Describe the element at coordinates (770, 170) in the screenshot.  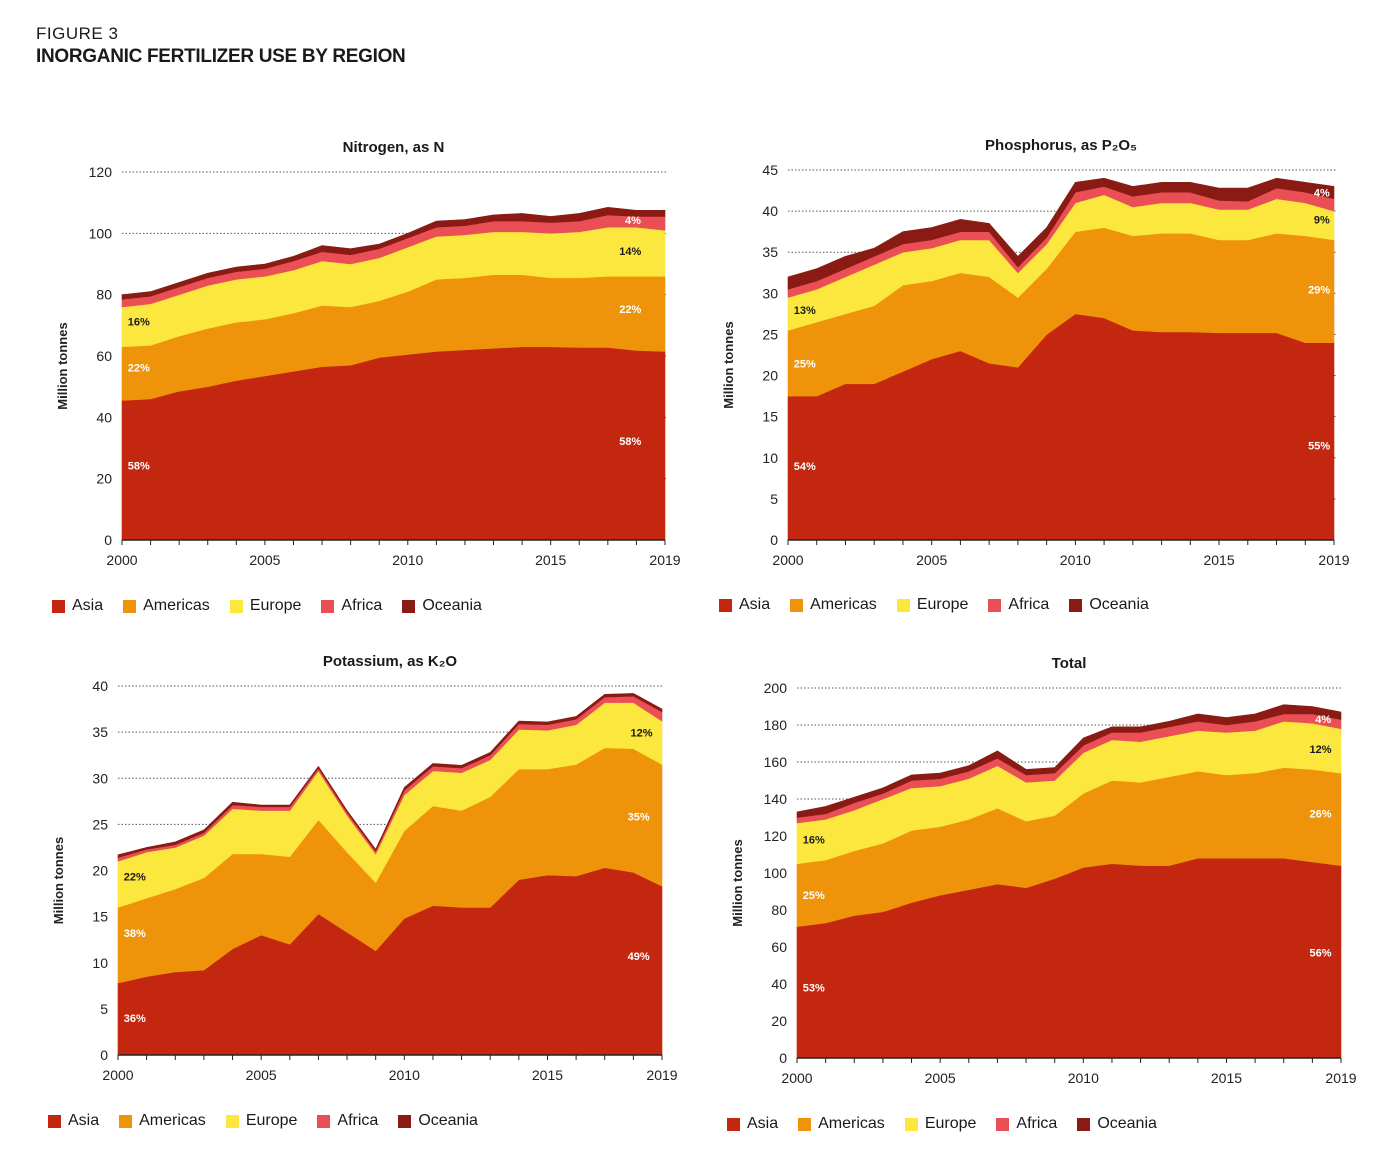
I see `y-tick-label: 45` at that location.